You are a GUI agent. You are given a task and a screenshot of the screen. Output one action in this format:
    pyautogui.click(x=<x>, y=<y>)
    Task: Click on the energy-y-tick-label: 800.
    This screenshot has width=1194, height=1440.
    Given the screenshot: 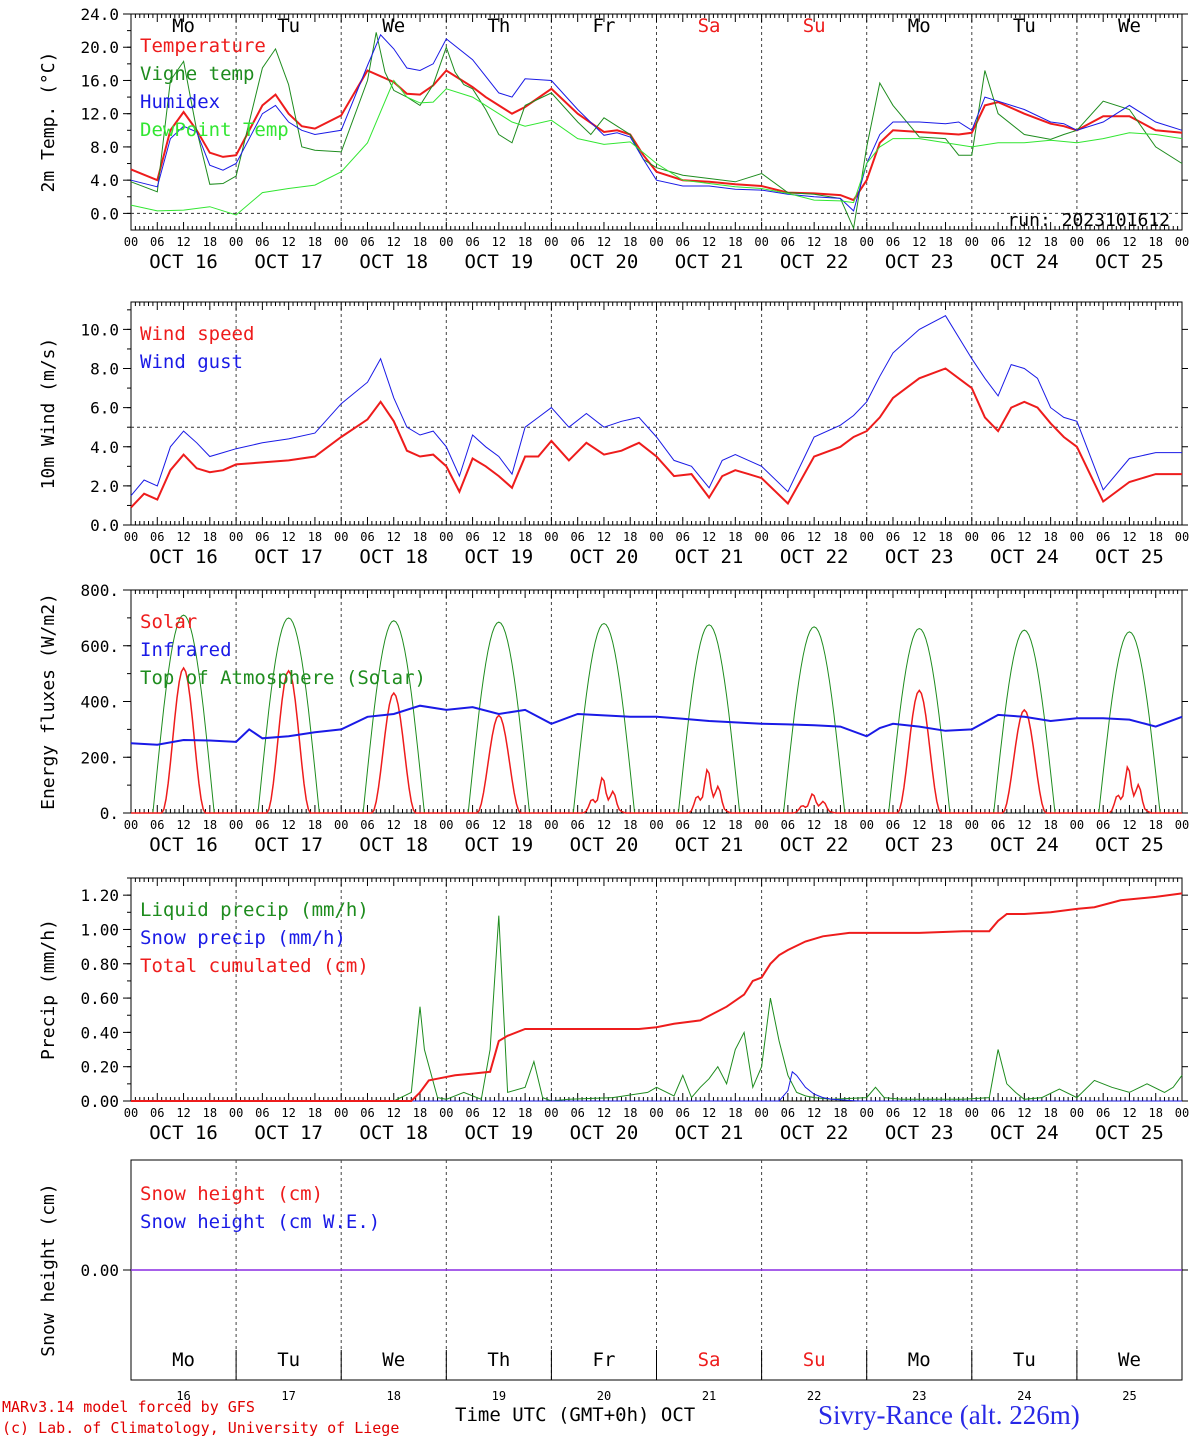 What is the action you would take?
    pyautogui.click(x=99, y=590)
    